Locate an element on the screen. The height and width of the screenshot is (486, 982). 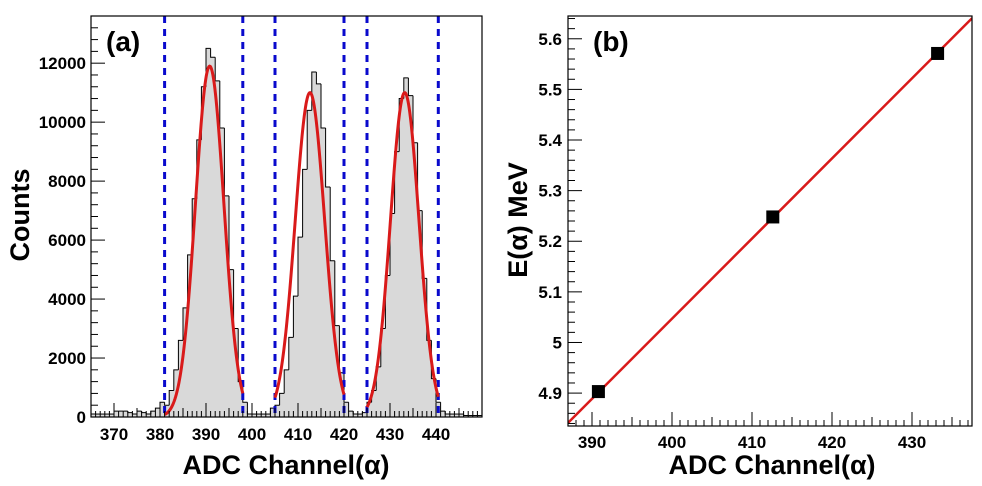
y-tick-label: 5.2 is located at coordinates (550, 241).